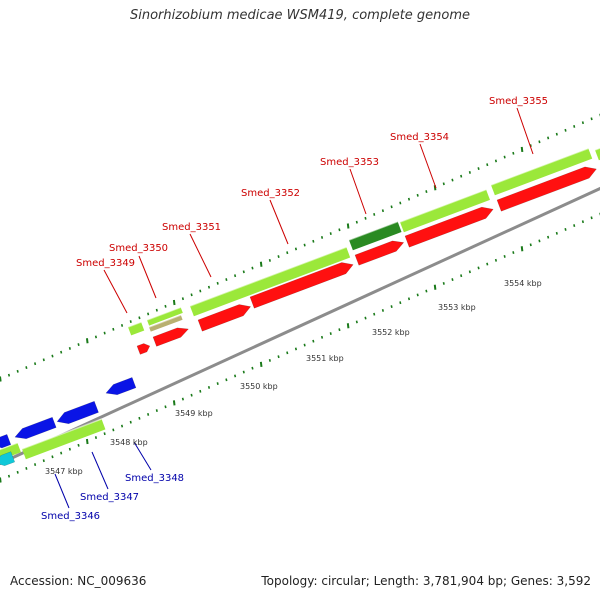 Image resolution: width=600 pixels, height=600 pixels. What do you see at coordinates (349, 162) in the screenshot?
I see `gene-label-top: Smed_3353` at bounding box center [349, 162].